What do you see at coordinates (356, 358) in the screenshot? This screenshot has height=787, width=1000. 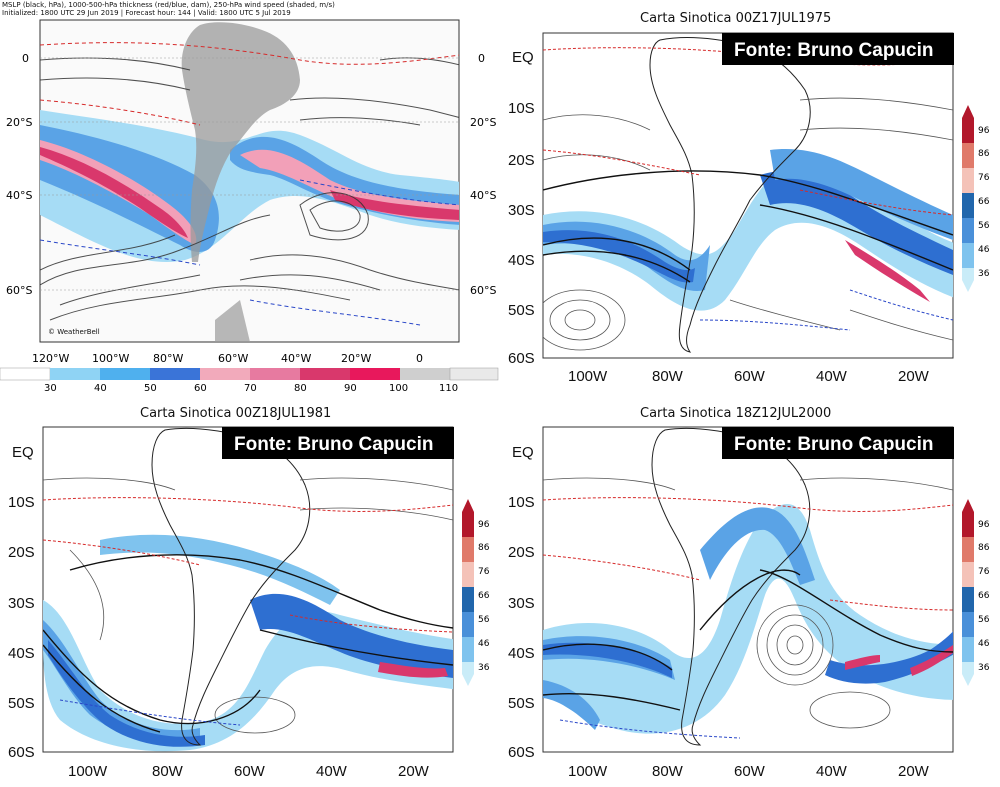 I see `panel-a-lon-label: 20°W` at bounding box center [356, 358].